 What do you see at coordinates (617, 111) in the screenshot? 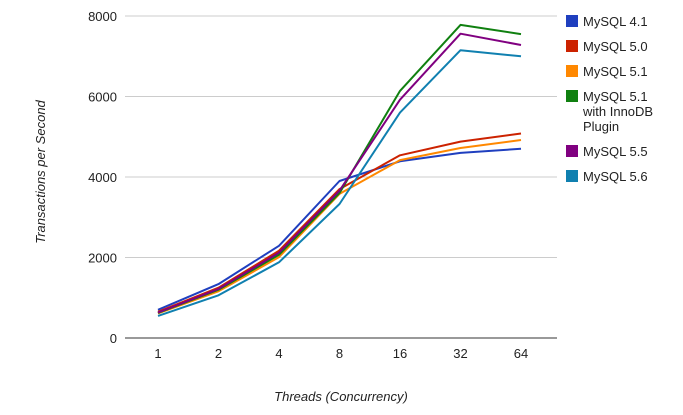
I see `legend-label: MySQL 5.1 with InnoDB Plugin` at bounding box center [617, 111].